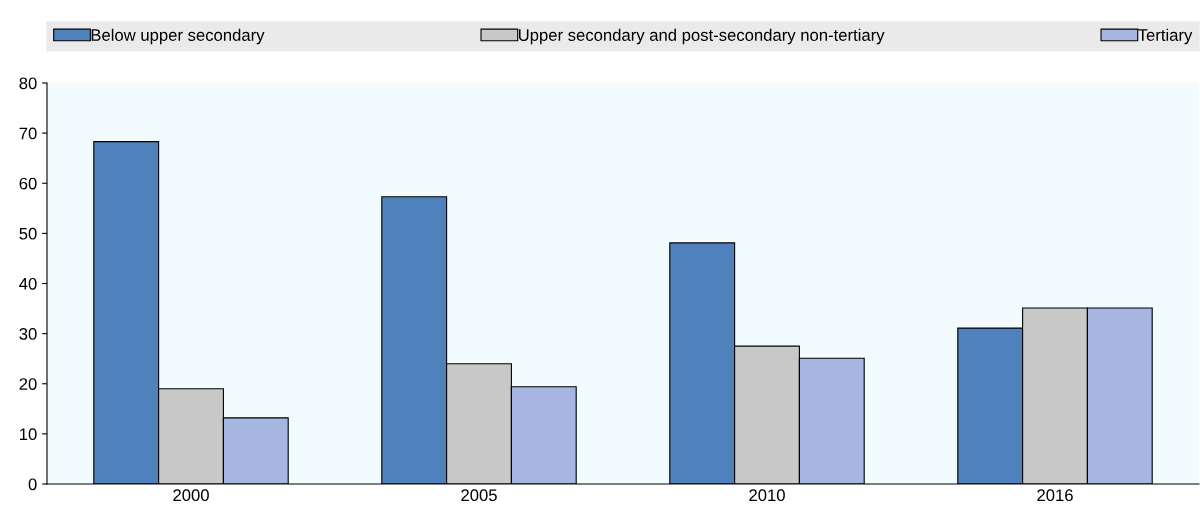 This screenshot has width=1200, height=506. I want to click on x-tick-label: 2016, so click(1055, 495).